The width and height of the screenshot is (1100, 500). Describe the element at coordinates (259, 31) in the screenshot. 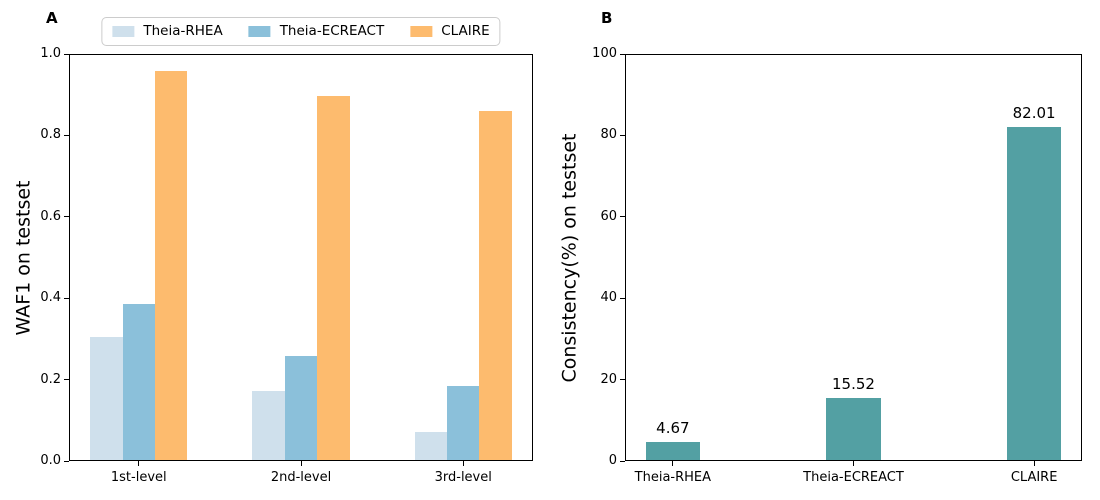

I see `legend-swatch-theia-ecreact` at that location.